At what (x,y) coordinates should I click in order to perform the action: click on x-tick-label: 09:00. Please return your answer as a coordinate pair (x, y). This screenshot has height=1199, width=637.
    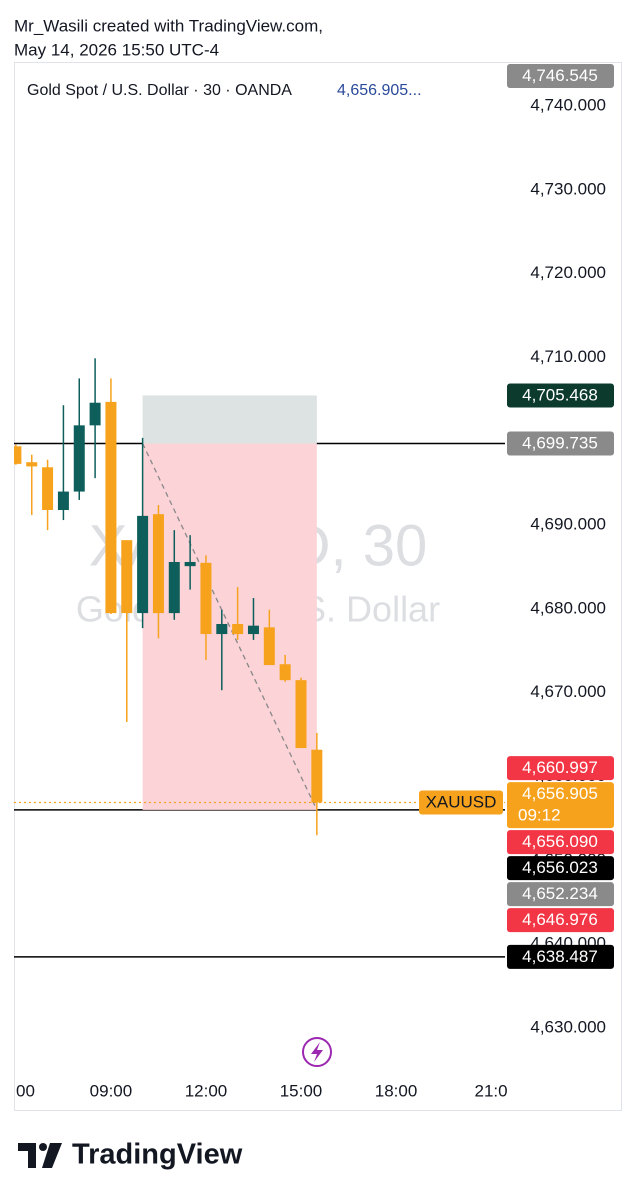
    Looking at the image, I should click on (111, 1090).